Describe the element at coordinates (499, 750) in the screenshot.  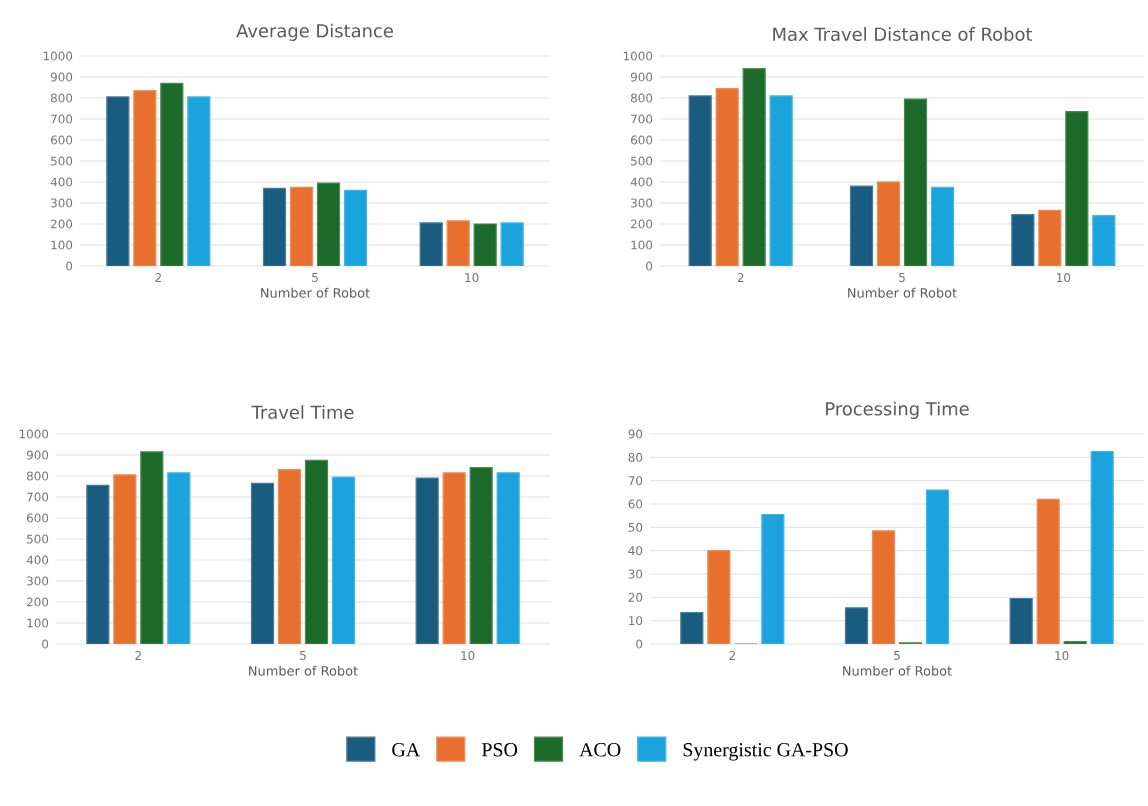
I see `legend-label: PSO` at that location.